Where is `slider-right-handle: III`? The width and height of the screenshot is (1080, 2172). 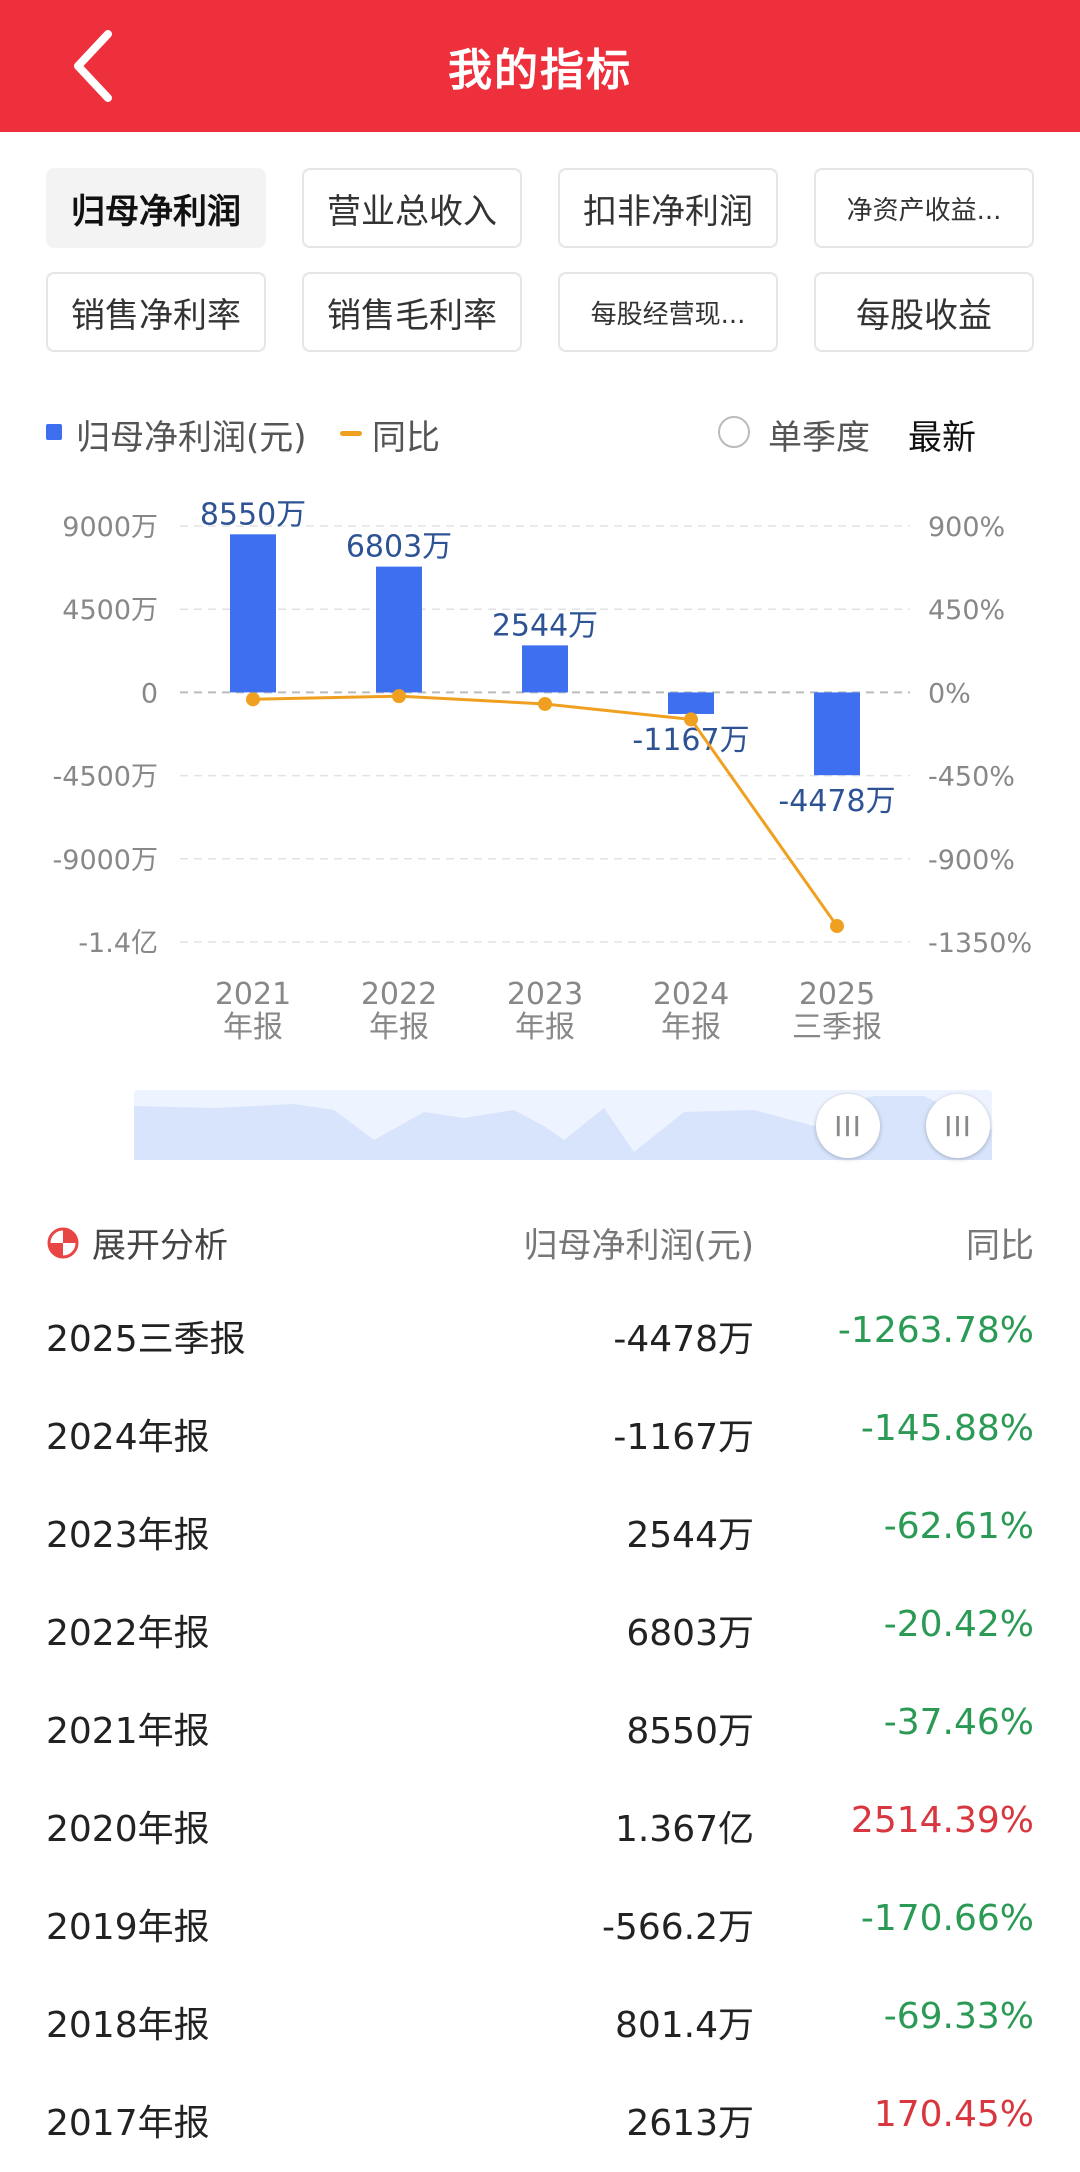 slider-right-handle: III is located at coordinates (958, 1126).